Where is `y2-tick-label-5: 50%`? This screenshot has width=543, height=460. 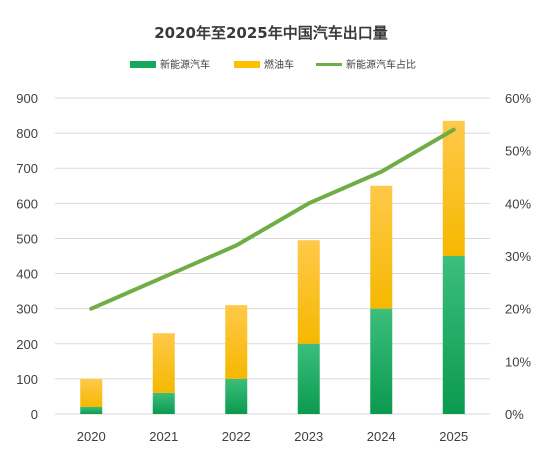 y2-tick-label-5: 50% is located at coordinates (518, 151).